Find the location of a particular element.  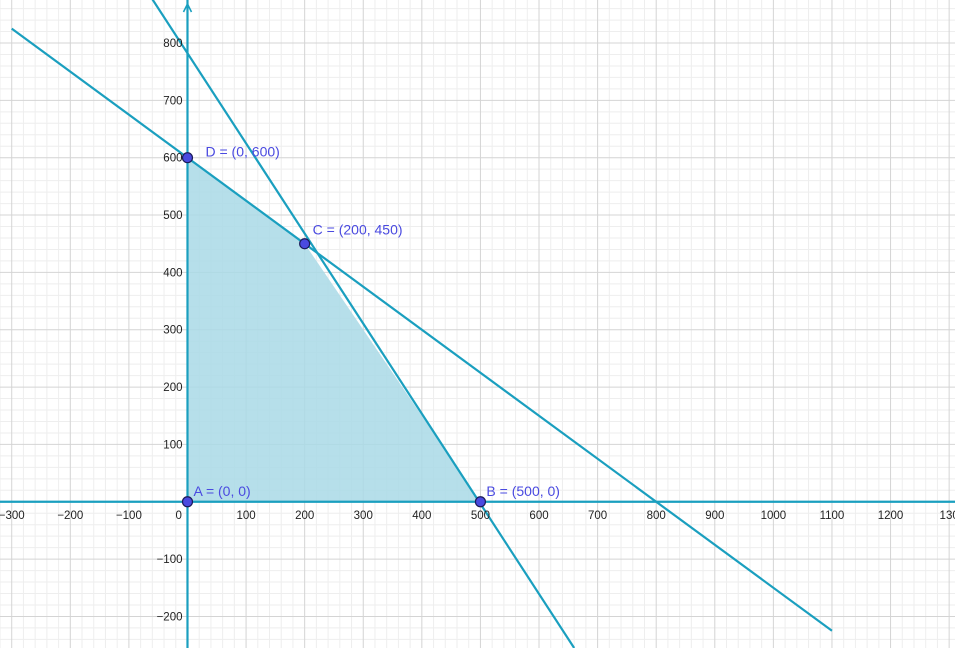

y-tick-label: 400 is located at coordinates (172, 273).